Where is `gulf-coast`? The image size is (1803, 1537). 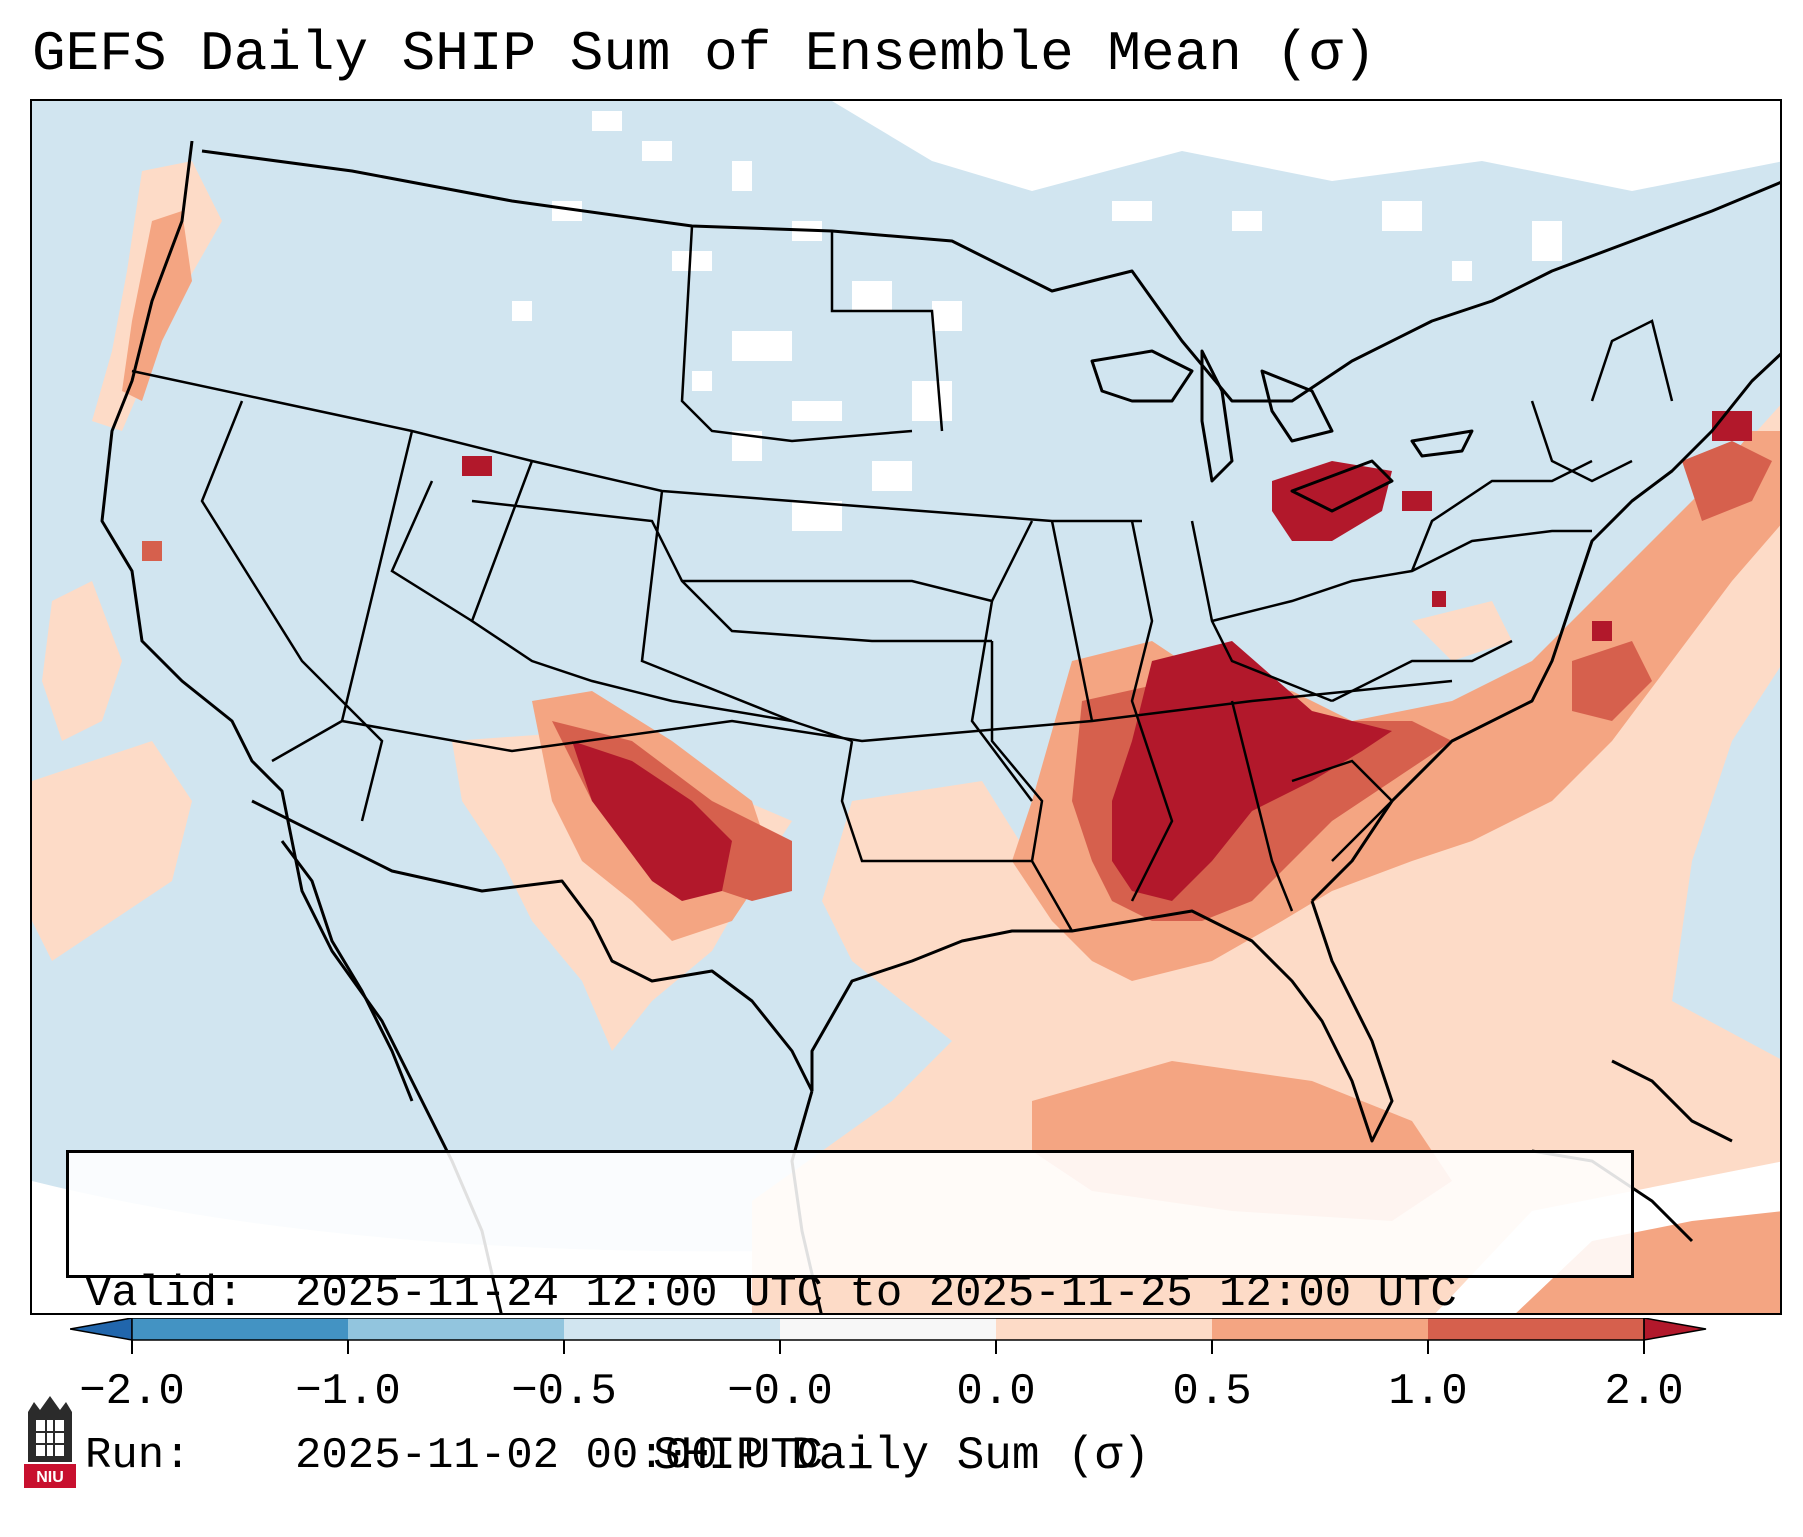
gulf-coast is located at coordinates (1102, 1021).